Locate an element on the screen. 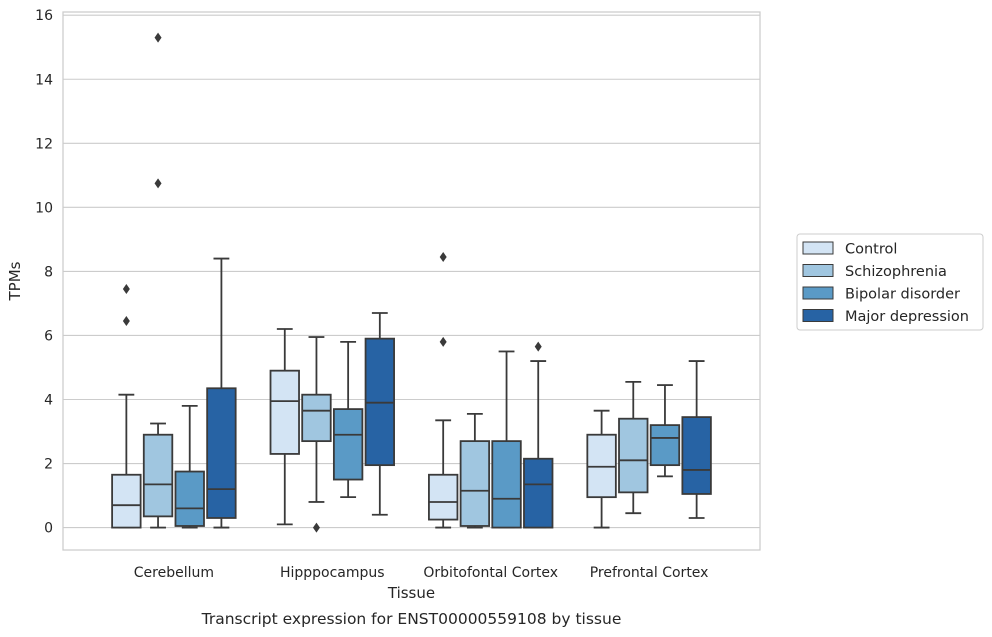 The width and height of the screenshot is (992, 637). y-tick-label: 16 is located at coordinates (44, 16).